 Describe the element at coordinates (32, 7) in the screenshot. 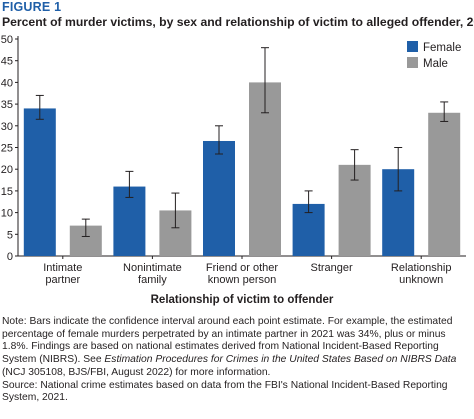

I see `figure-label: FIGURE 1` at that location.